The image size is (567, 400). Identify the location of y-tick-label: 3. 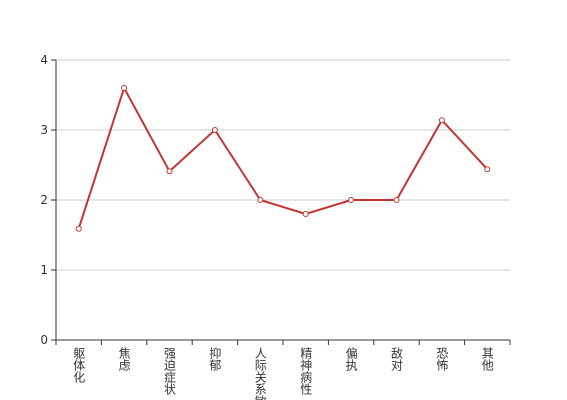
(44, 130).